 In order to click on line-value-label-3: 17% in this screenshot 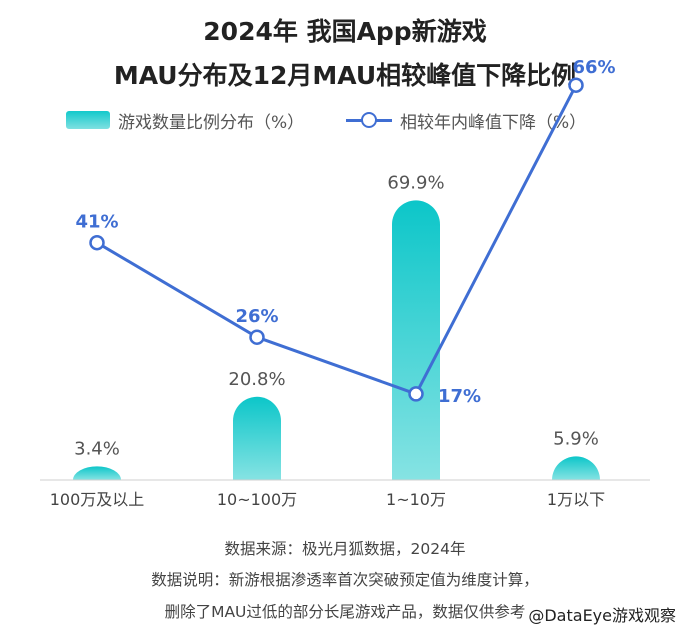, I will do `click(459, 396)`.